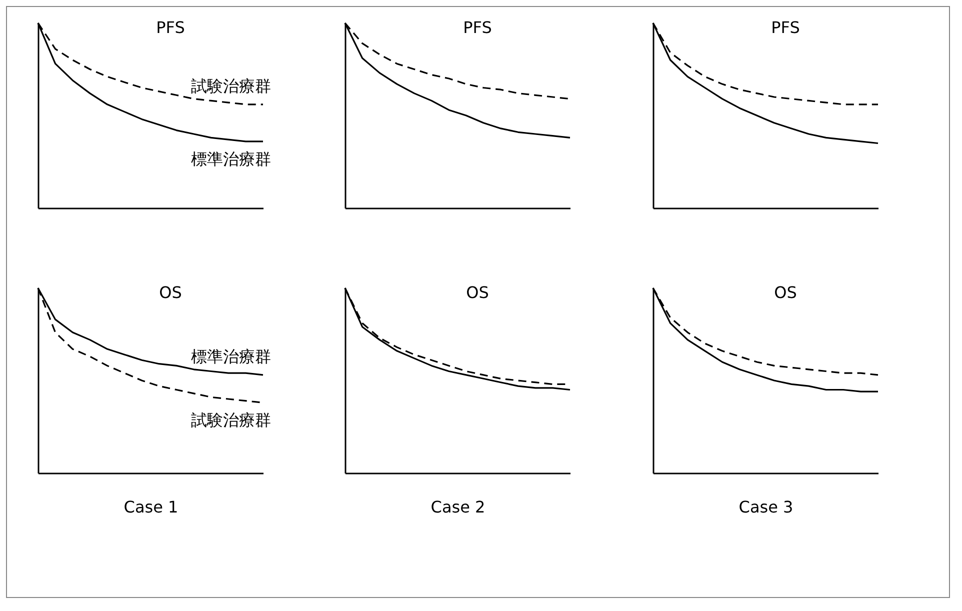 This screenshot has height=611, width=962. I want to click on x-axis-title: Case 1, so click(151, 507).